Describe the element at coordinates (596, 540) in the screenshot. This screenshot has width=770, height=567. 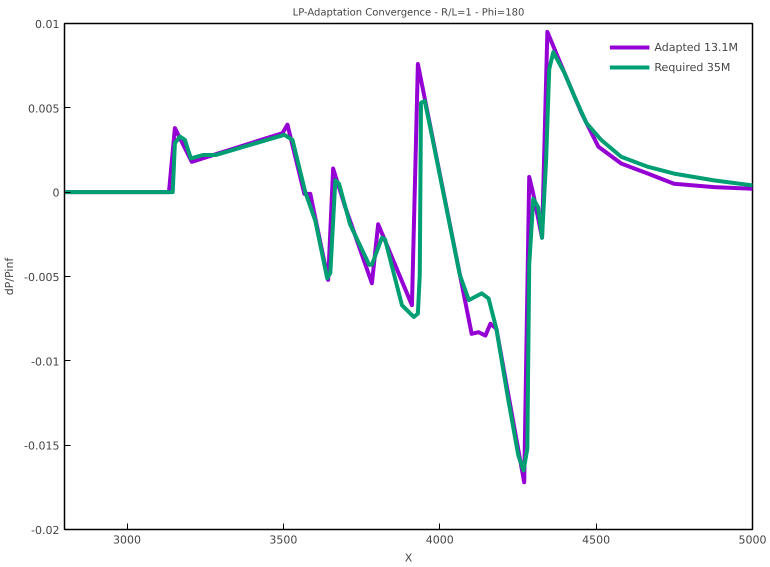
I see `x-tick-label: 4500` at that location.